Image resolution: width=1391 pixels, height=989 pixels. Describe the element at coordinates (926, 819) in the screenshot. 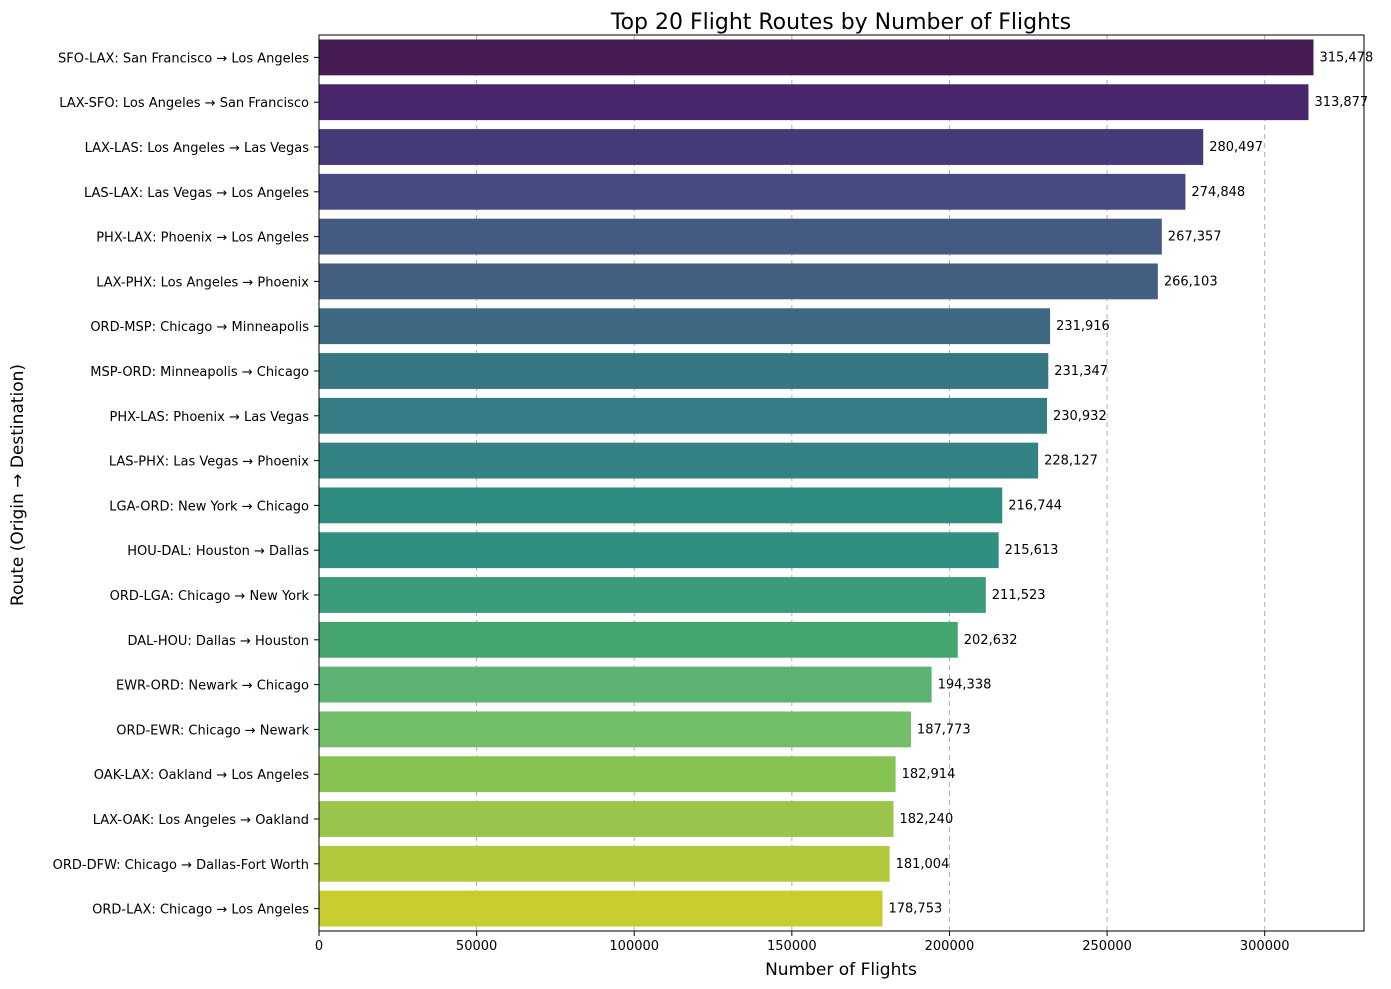

I see `bar-value-label: 182,240` at that location.